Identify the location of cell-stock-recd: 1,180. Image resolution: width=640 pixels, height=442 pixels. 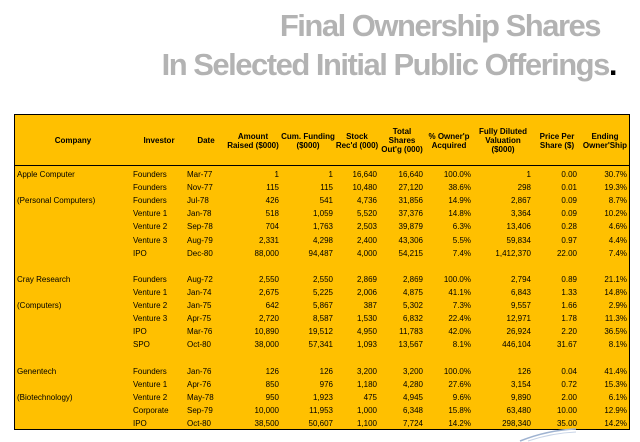
(366, 384).